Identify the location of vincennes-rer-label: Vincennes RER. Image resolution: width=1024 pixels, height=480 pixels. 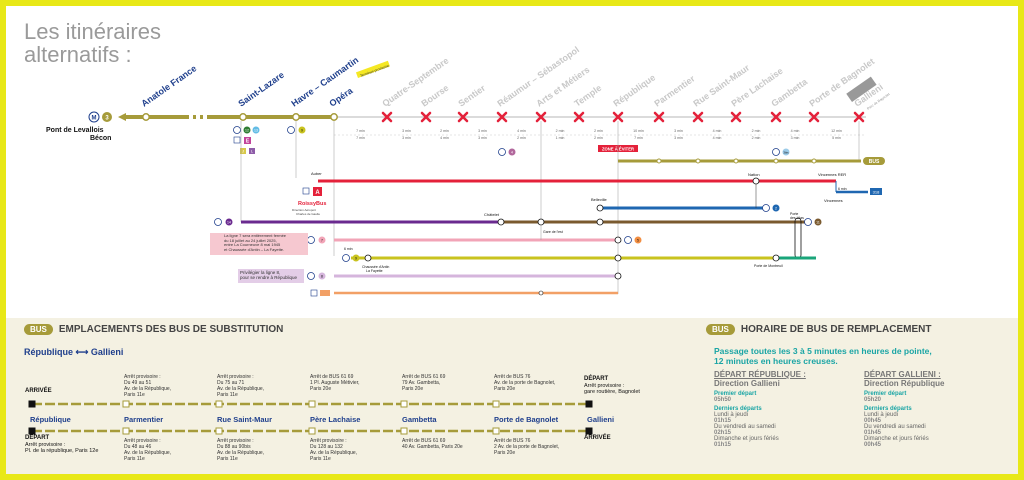
(832, 174).